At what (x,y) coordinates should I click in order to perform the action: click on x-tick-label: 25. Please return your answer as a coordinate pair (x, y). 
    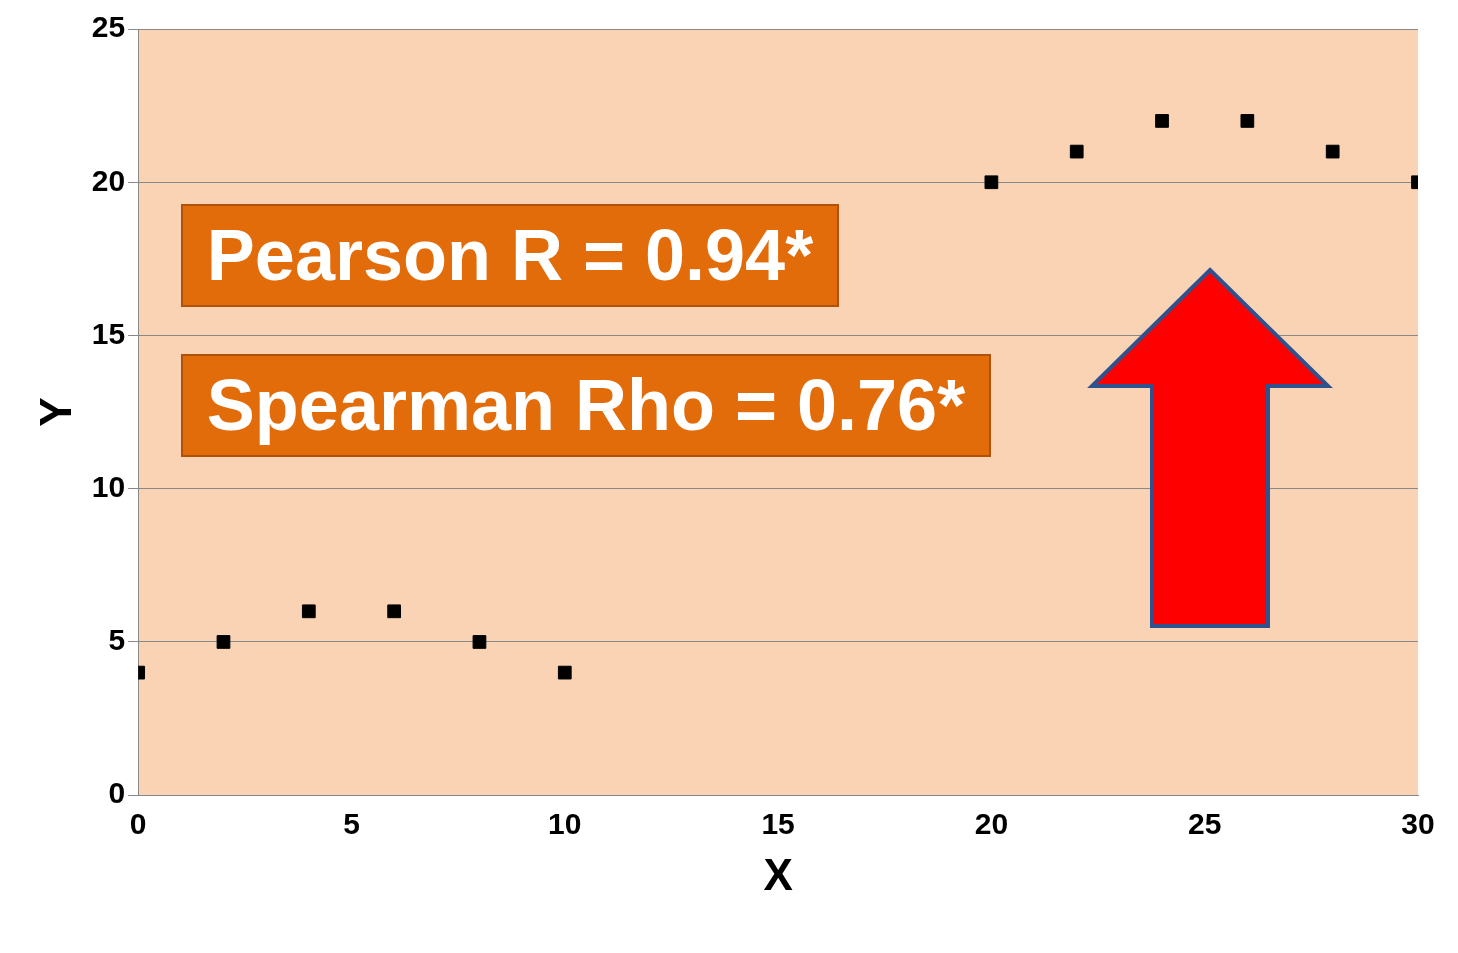
    Looking at the image, I should click on (1205, 824).